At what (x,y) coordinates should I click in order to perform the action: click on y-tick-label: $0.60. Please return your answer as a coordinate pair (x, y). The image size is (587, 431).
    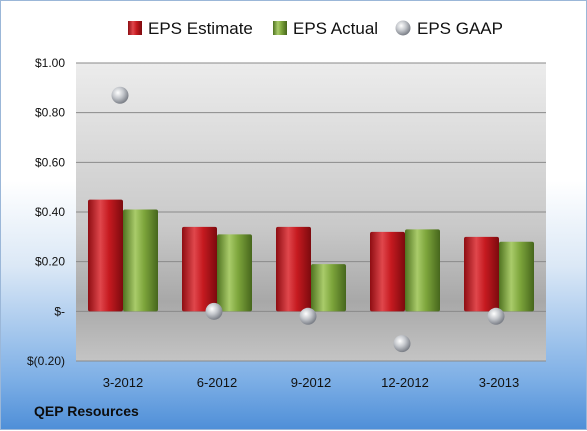
    Looking at the image, I should click on (50, 162).